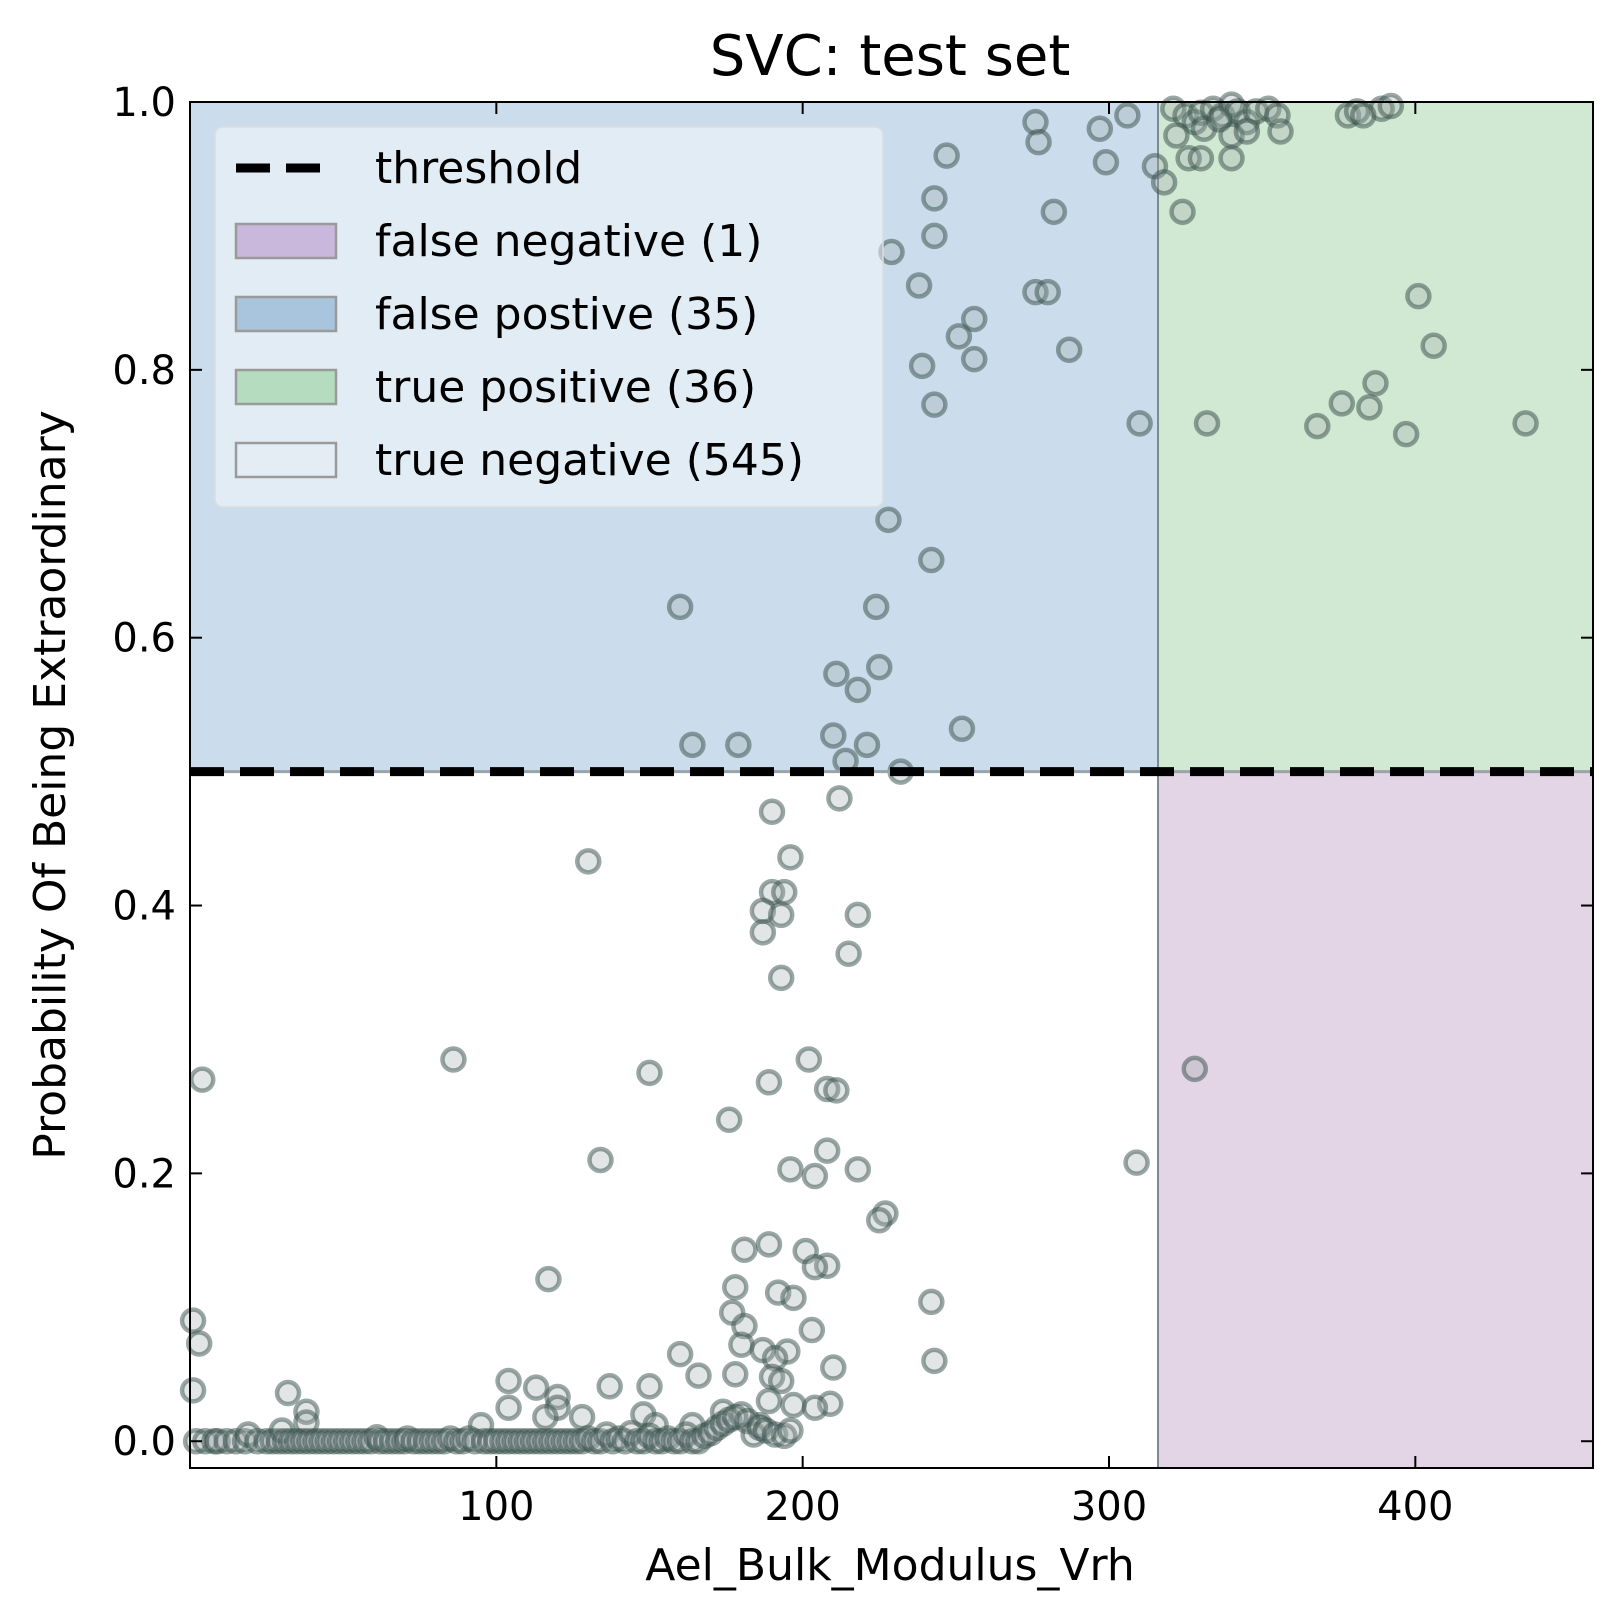 The image size is (1615, 1619). What do you see at coordinates (1375, 437) in the screenshot?
I see `true-positive-region` at bounding box center [1375, 437].